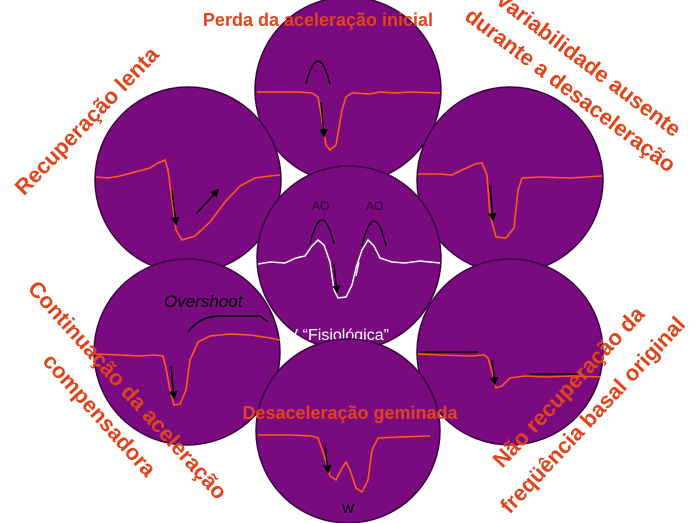  What do you see at coordinates (374, 233) in the screenshot?
I see `panel-center-bracket-right` at bounding box center [374, 233].